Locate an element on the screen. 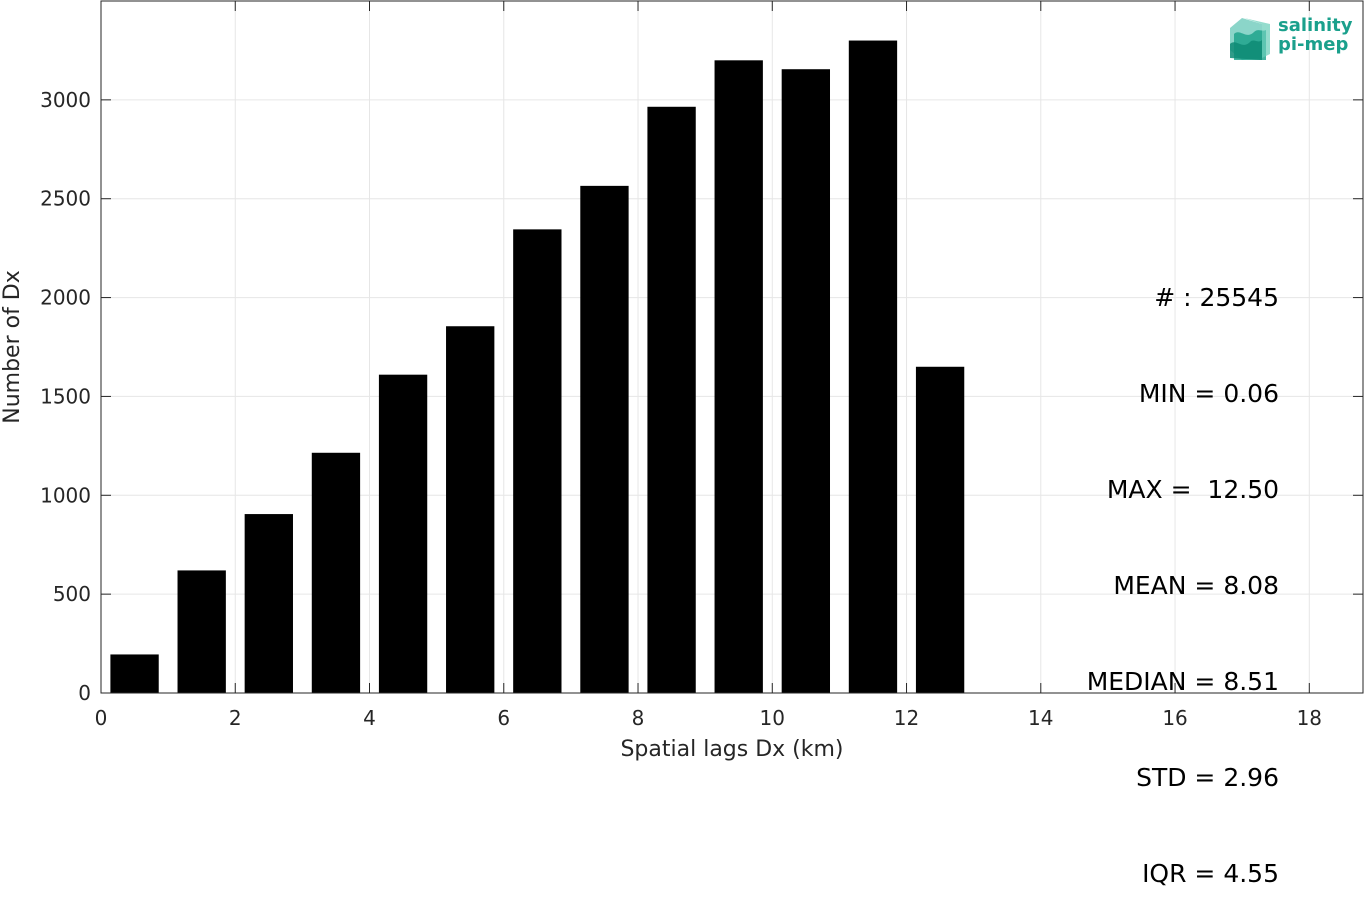 This screenshot has width=1365, height=922. x-tick-label: 16 is located at coordinates (1174, 718).